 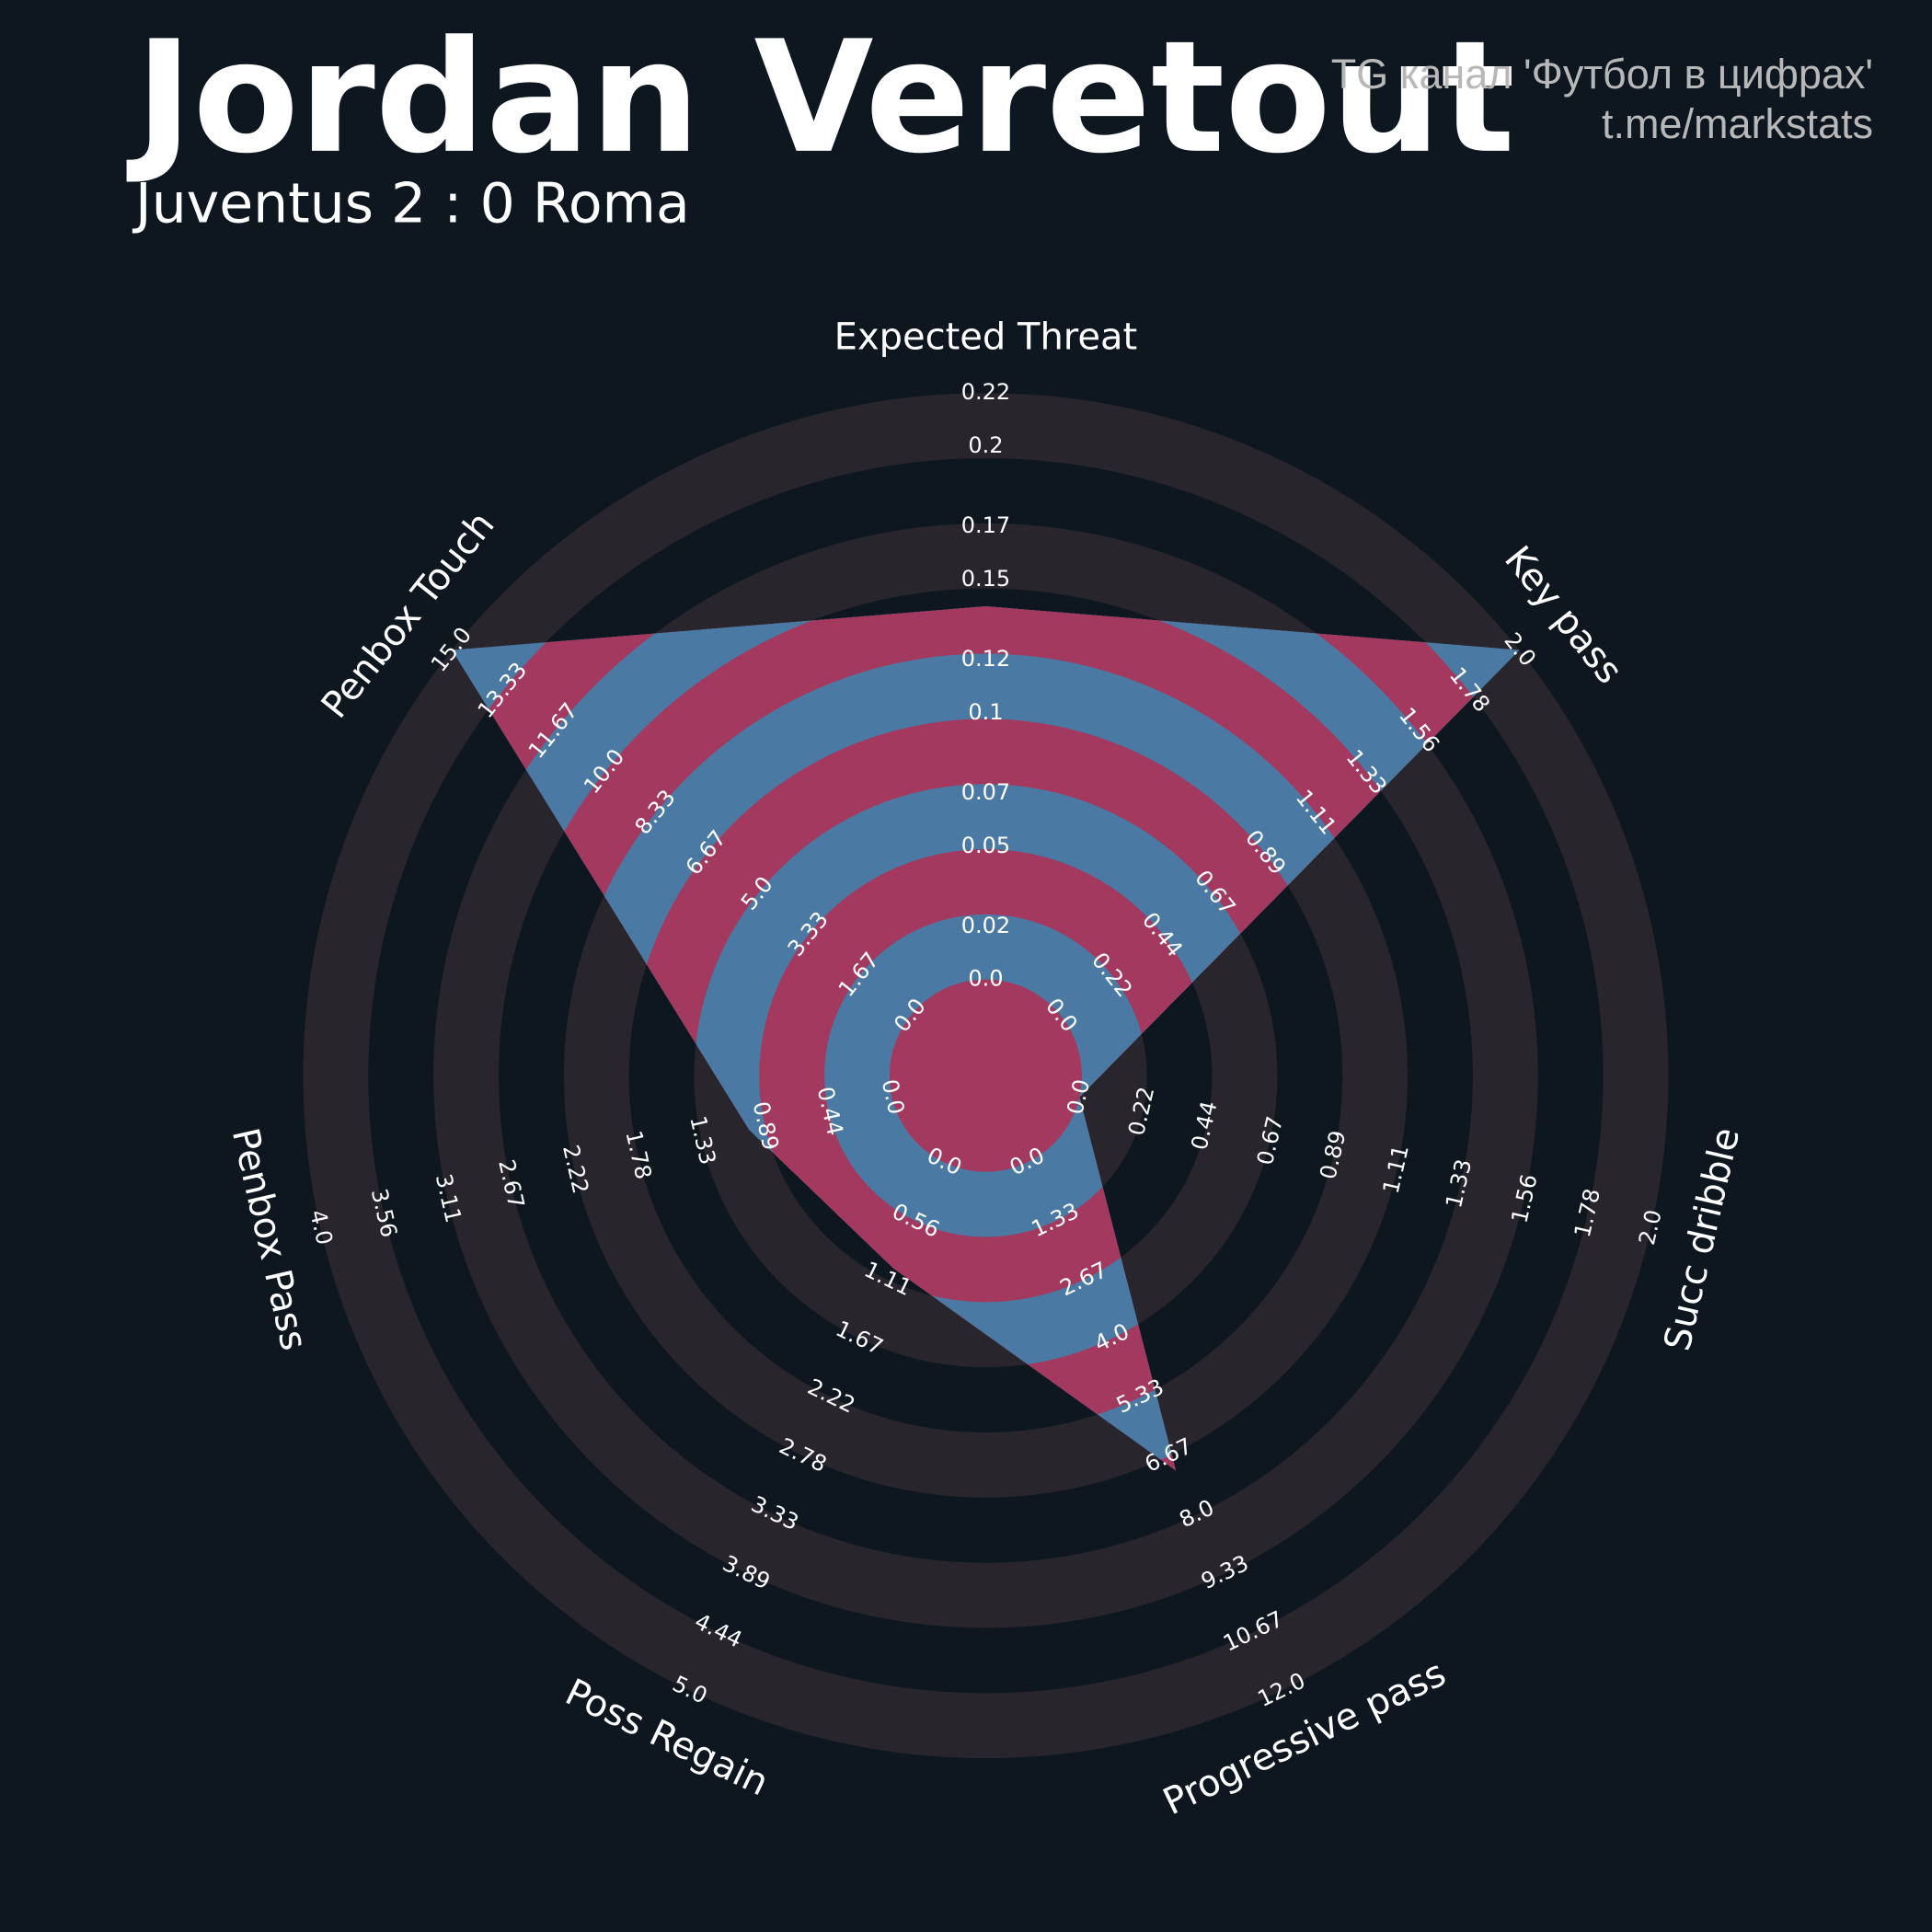 I want to click on tick-label: 0.12, so click(x=985, y=659).